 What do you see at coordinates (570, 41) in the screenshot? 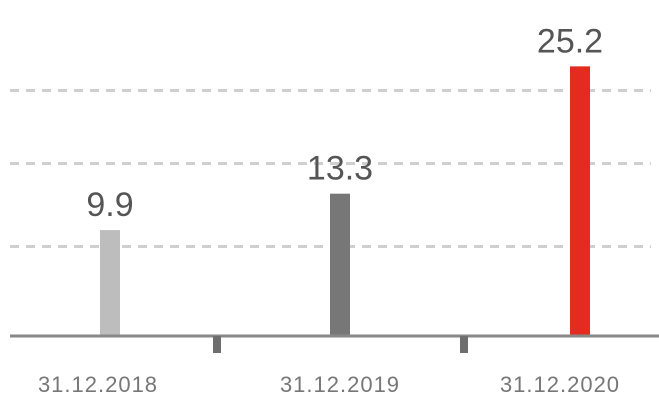
I see `data-label-31.12.2020: 25.2` at bounding box center [570, 41].